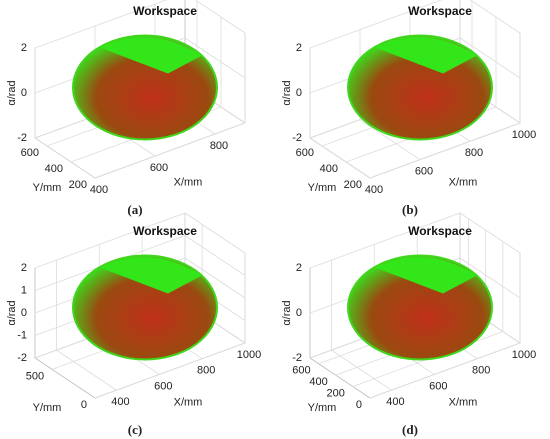 Image resolution: width=550 pixels, height=439 pixels. What do you see at coordinates (35, 376) in the screenshot?
I see `y-tick-label: 500` at bounding box center [35, 376].